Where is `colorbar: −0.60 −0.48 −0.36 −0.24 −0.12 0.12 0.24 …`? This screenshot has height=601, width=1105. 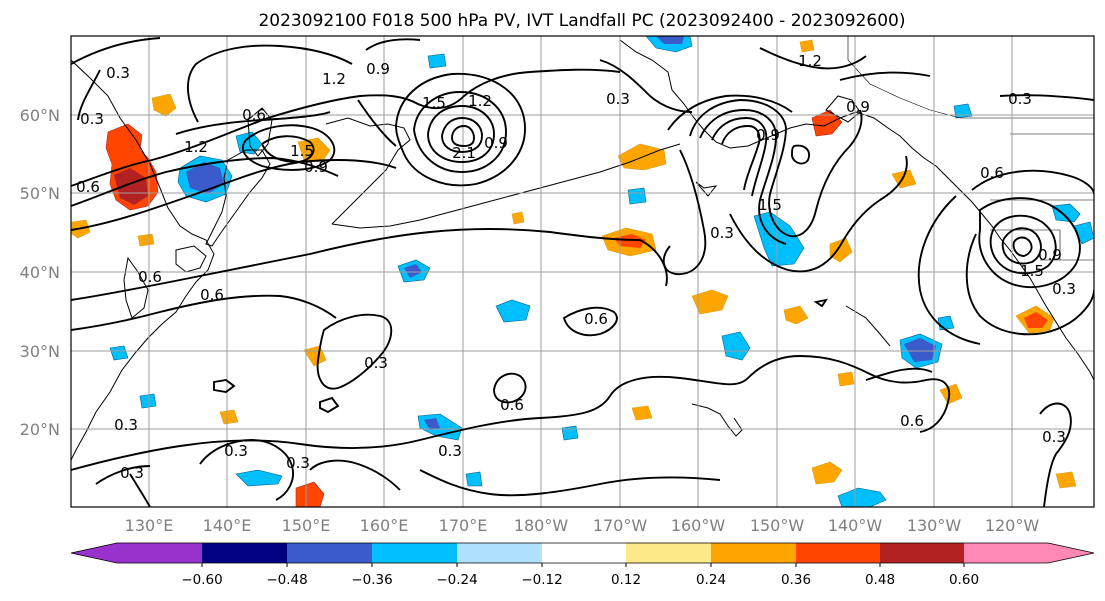
colorbar: −0.60 −0.48 −0.36 −0.24 −0.12 0.12 0.24 … is located at coordinates (582, 565).